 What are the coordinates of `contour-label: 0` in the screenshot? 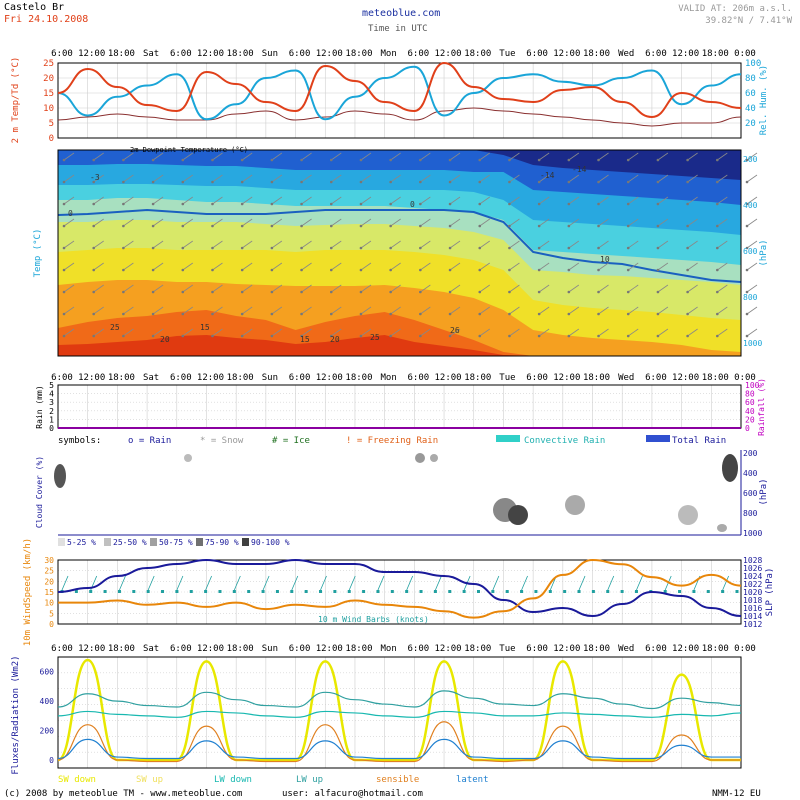 It's located at (412, 204).